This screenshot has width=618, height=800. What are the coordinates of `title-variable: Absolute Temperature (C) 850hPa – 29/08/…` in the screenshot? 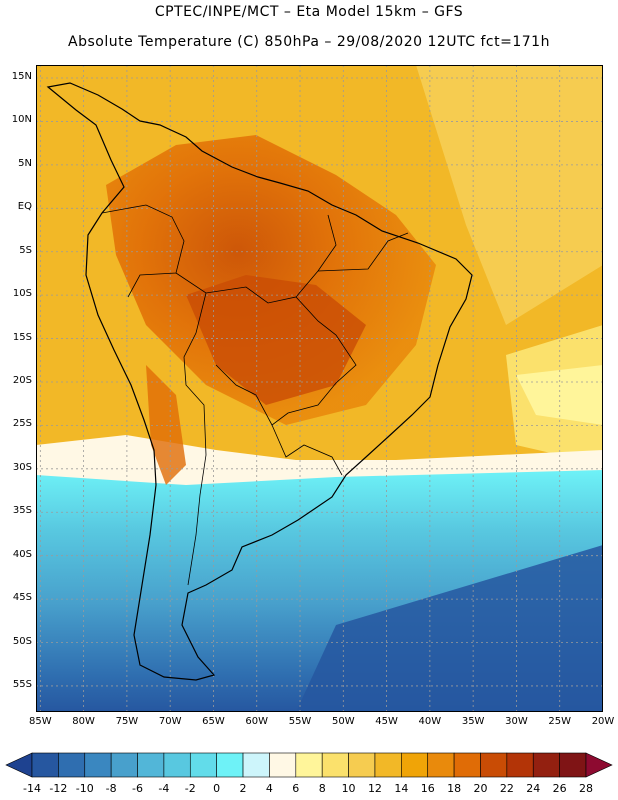 It's located at (309, 42).